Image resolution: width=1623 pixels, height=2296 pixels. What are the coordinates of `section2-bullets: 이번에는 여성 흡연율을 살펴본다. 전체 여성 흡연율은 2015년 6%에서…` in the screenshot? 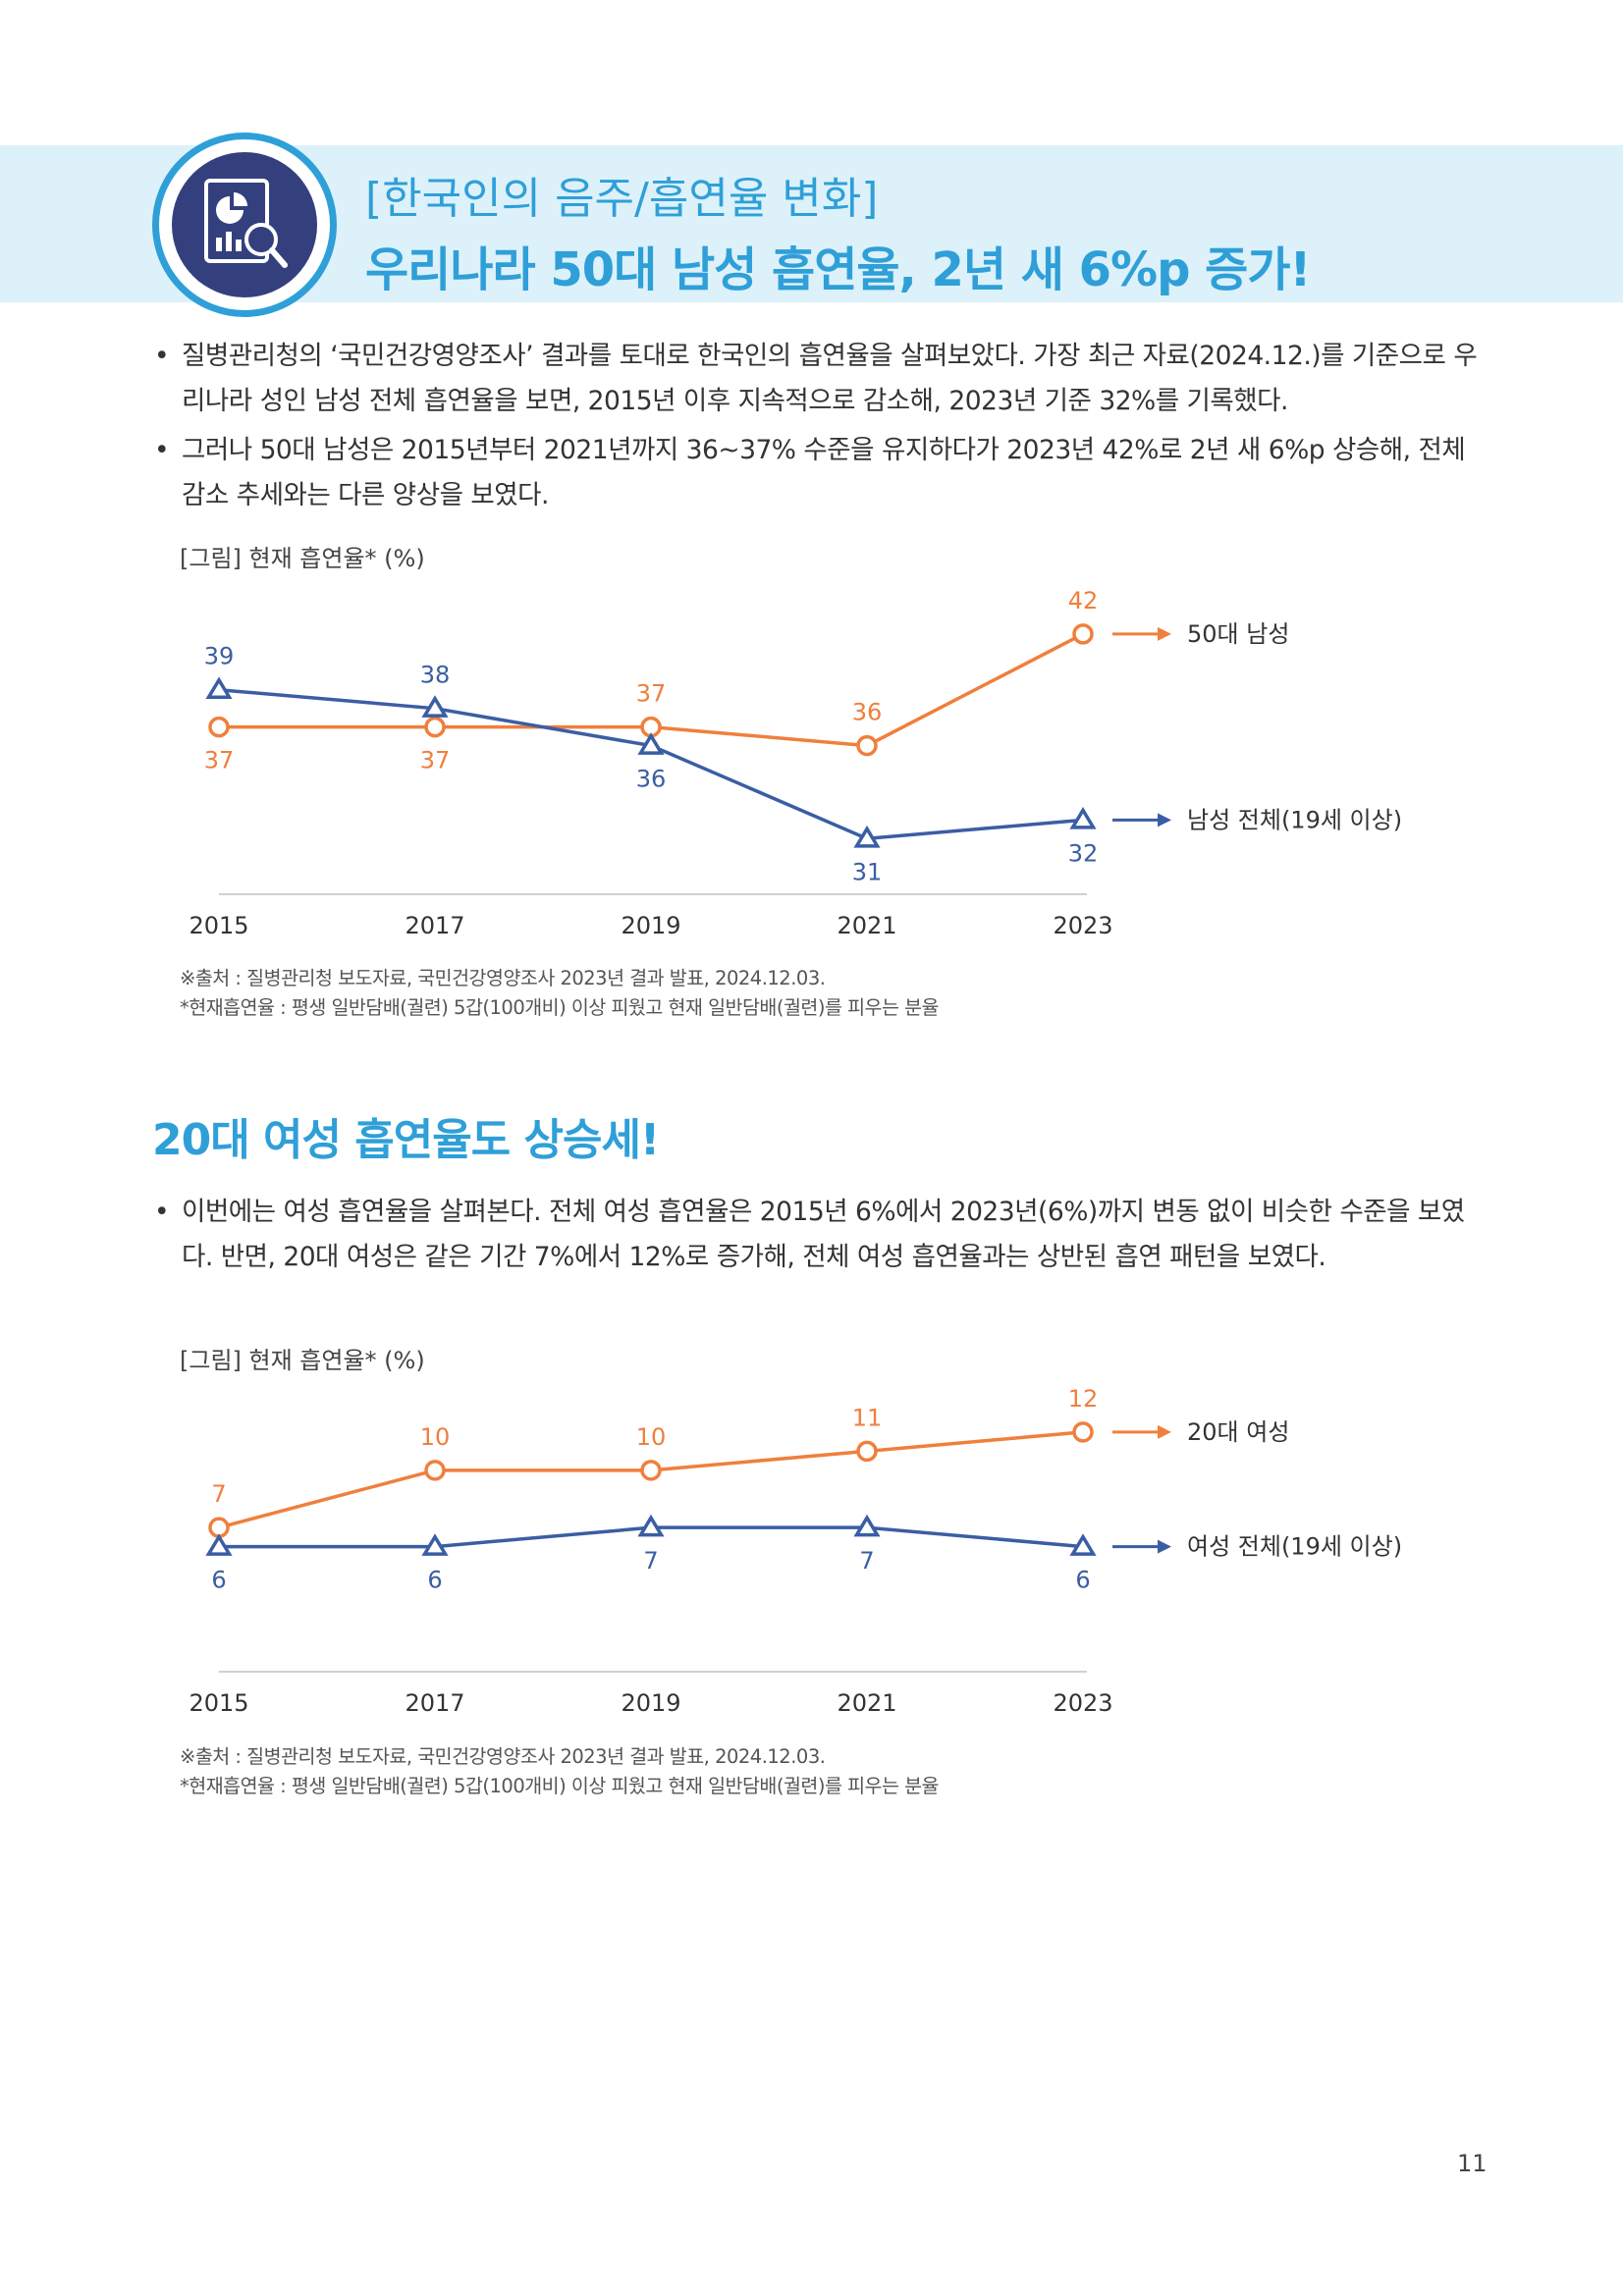 It's located at (815, 1237).